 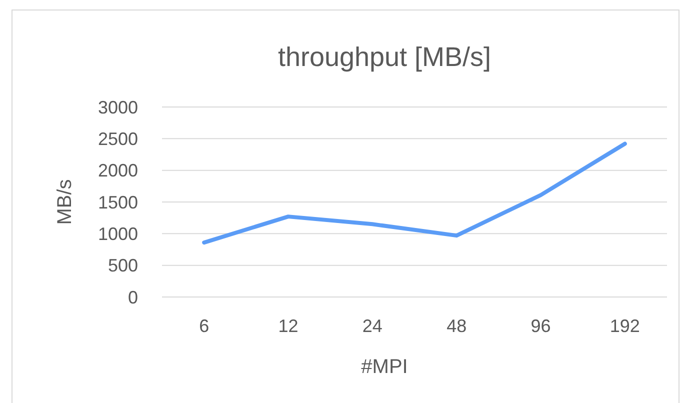 I want to click on x-tick-label: 48, so click(x=456, y=326).